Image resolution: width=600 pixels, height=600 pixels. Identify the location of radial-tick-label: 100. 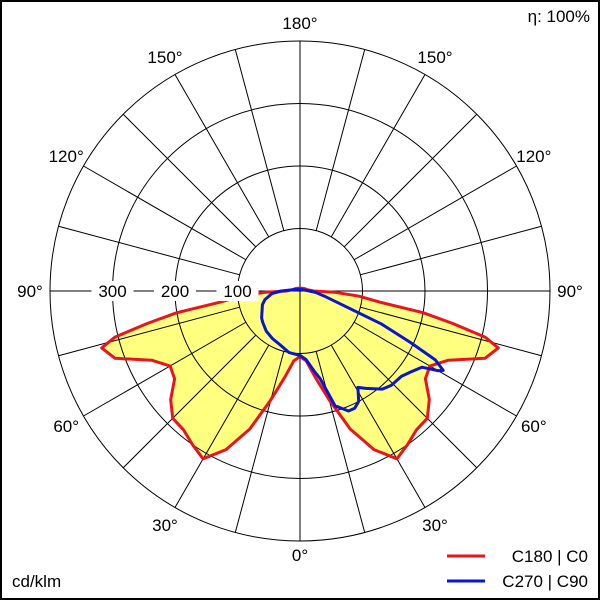
(237, 291).